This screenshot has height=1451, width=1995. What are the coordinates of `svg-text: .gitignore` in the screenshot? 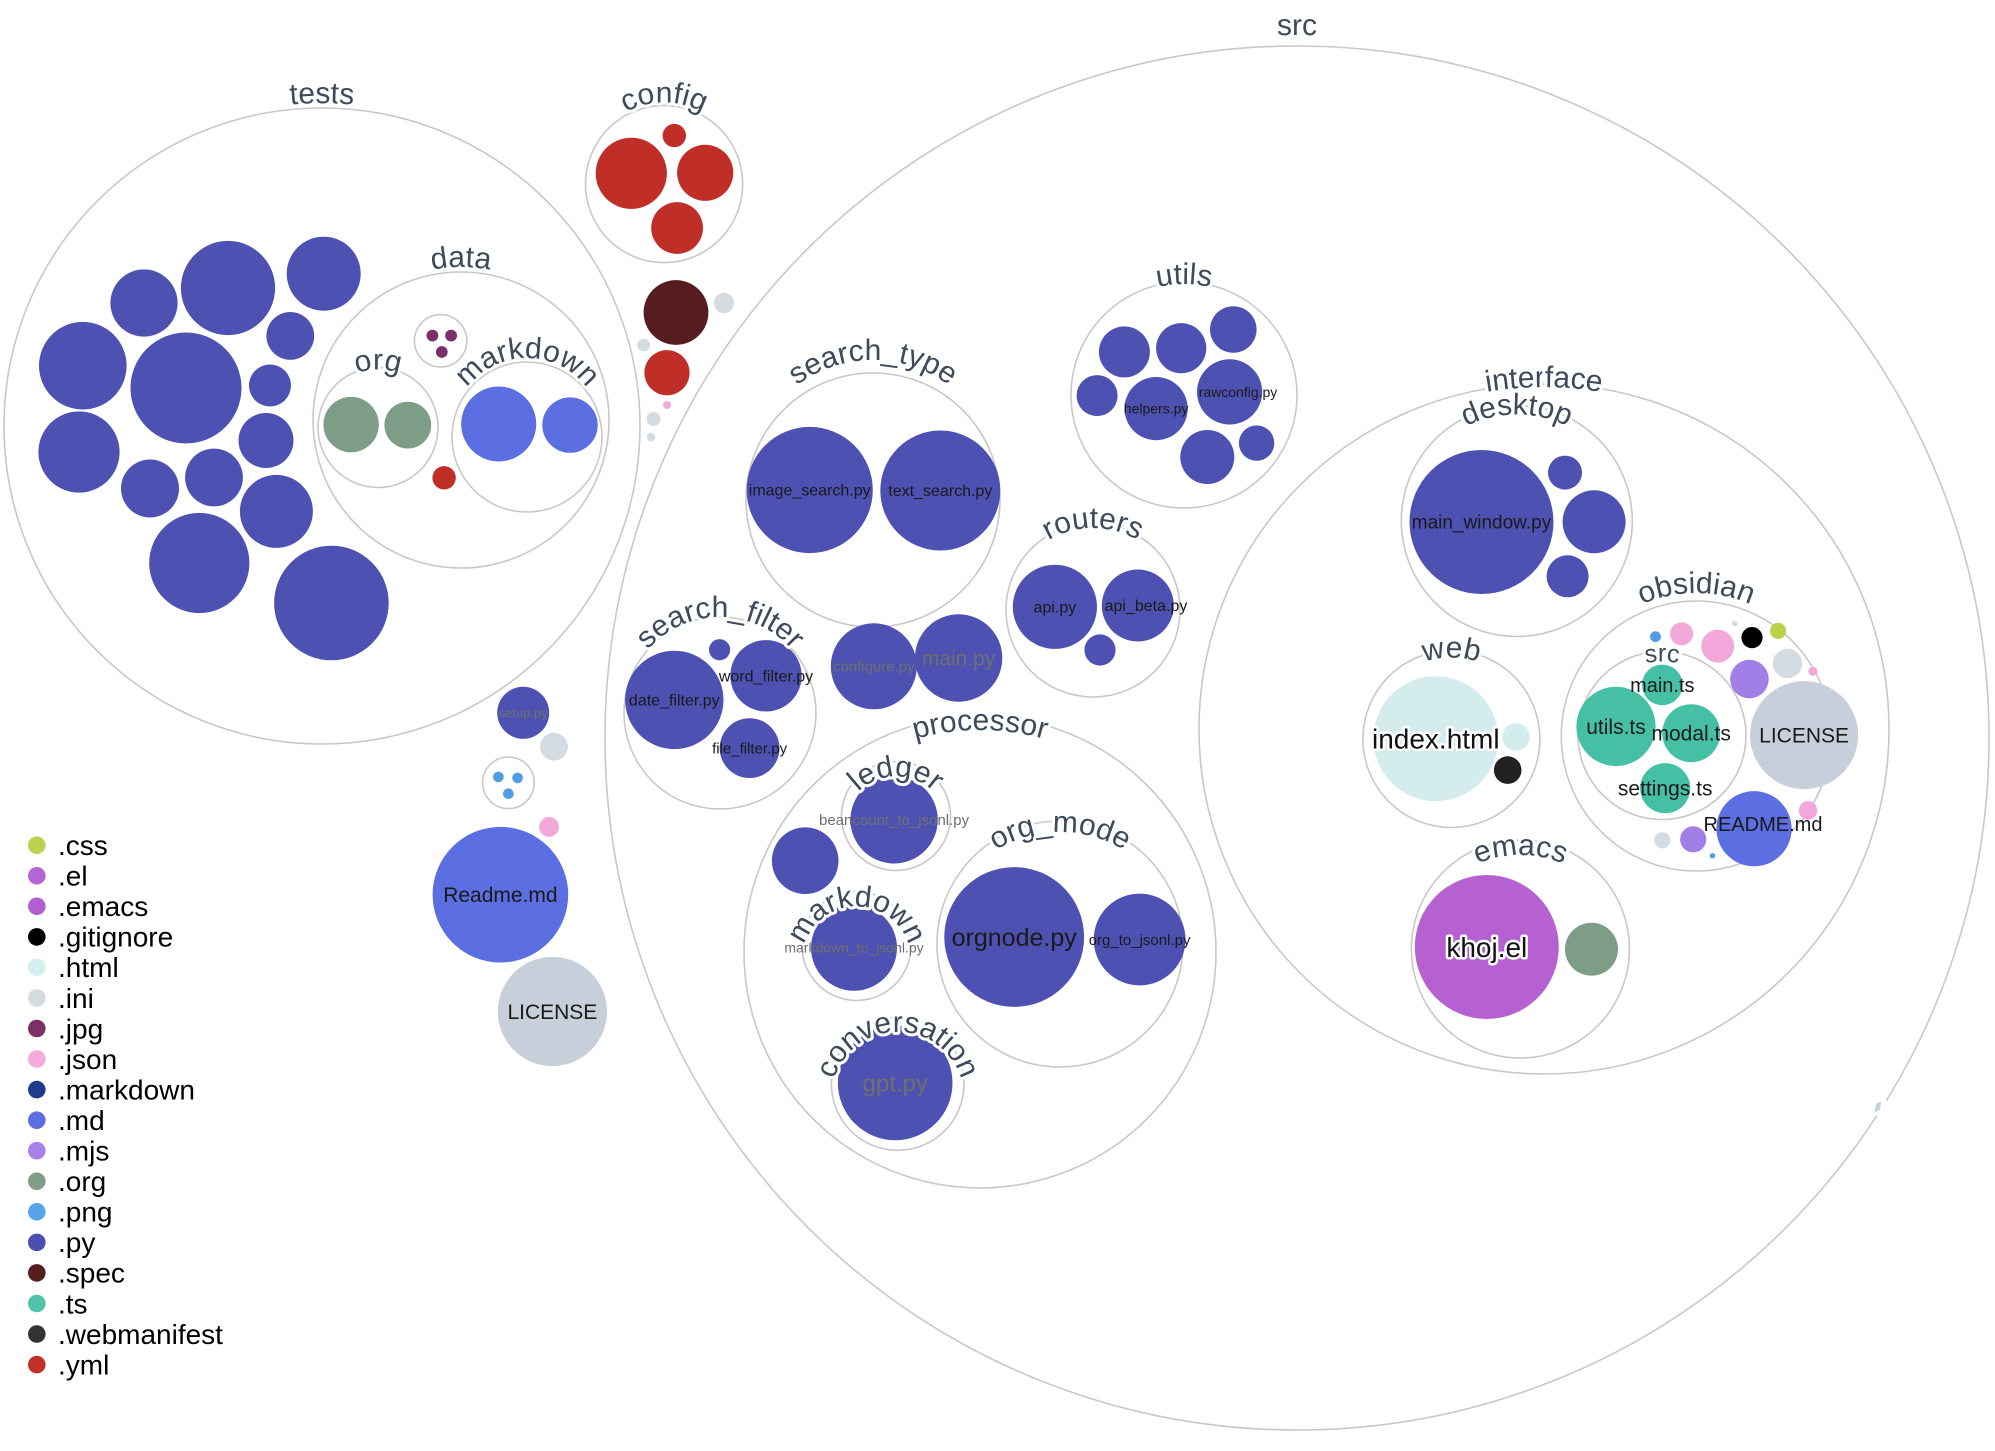 It's located at (115, 937).